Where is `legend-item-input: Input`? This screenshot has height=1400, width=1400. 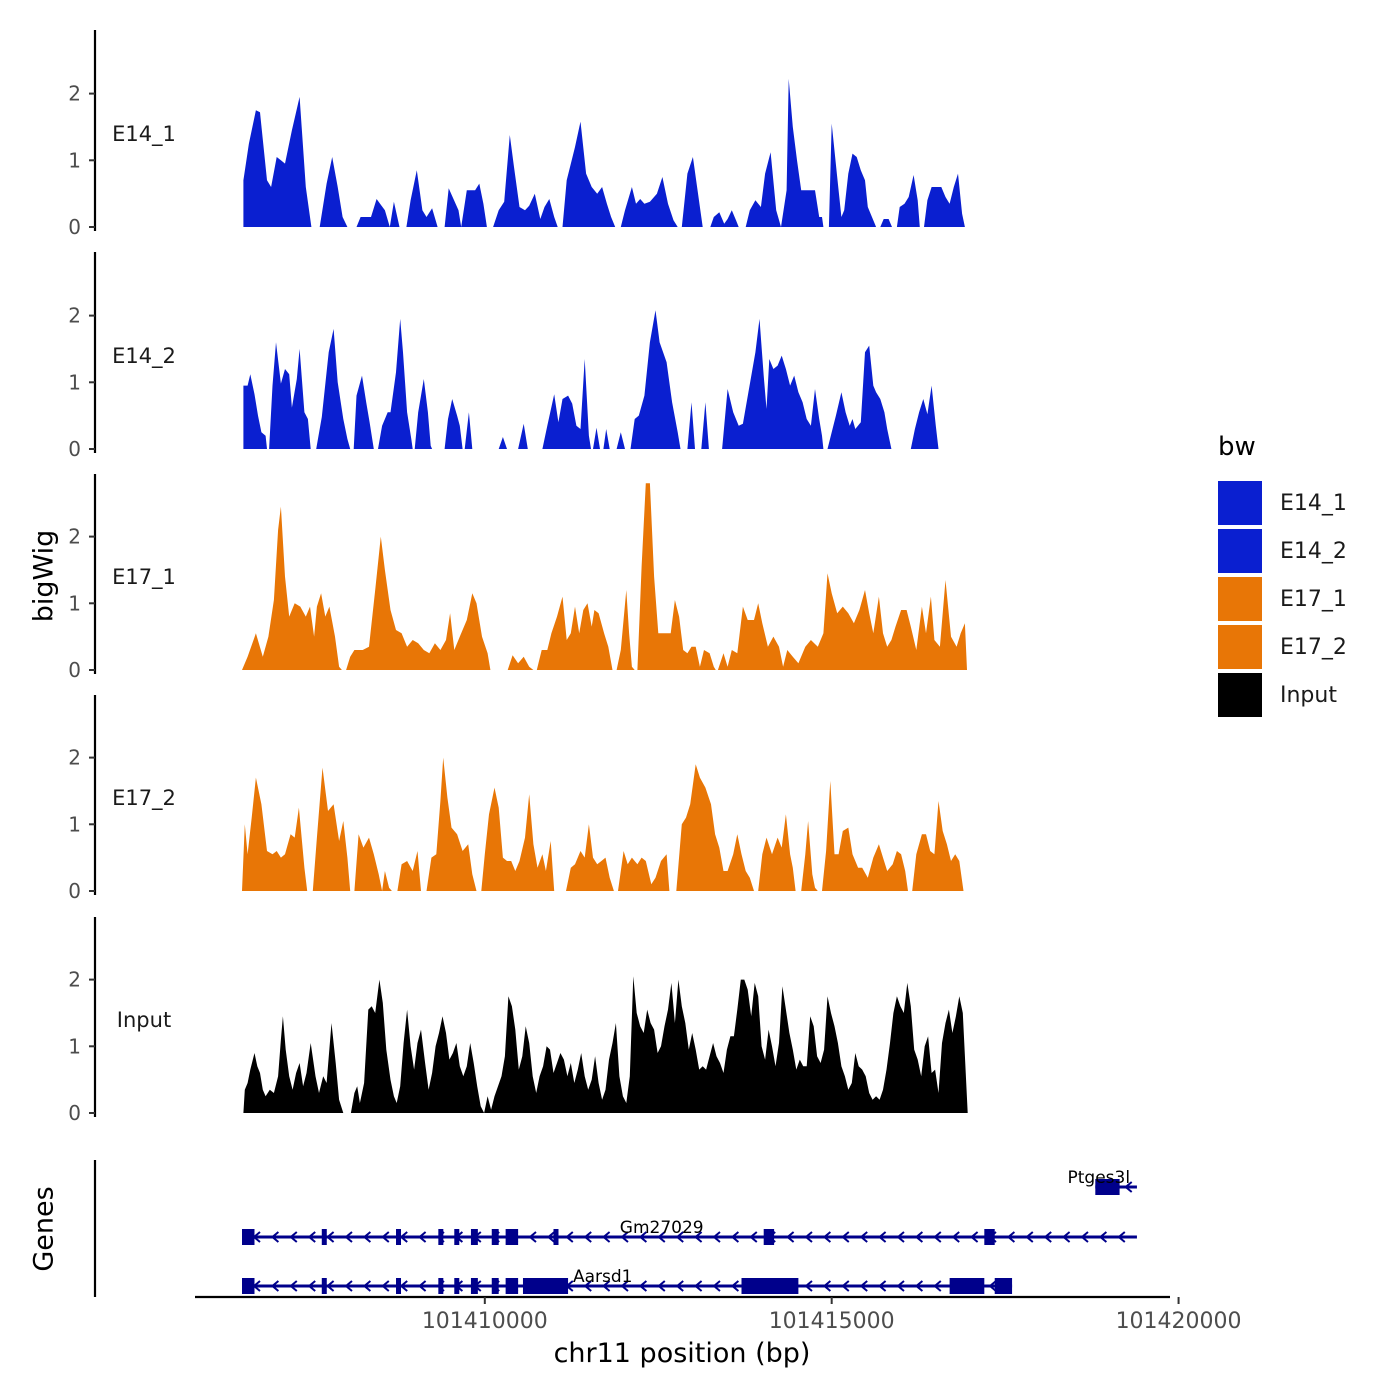
legend-item-input: Input is located at coordinates (1282, 695).